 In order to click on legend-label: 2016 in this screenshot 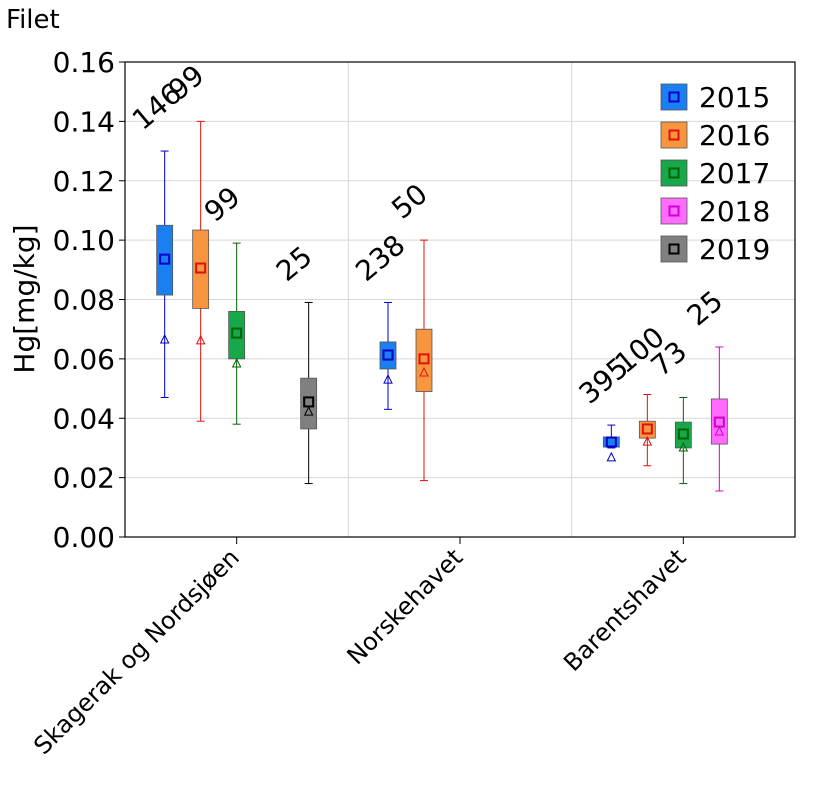, I will do `click(734, 135)`.